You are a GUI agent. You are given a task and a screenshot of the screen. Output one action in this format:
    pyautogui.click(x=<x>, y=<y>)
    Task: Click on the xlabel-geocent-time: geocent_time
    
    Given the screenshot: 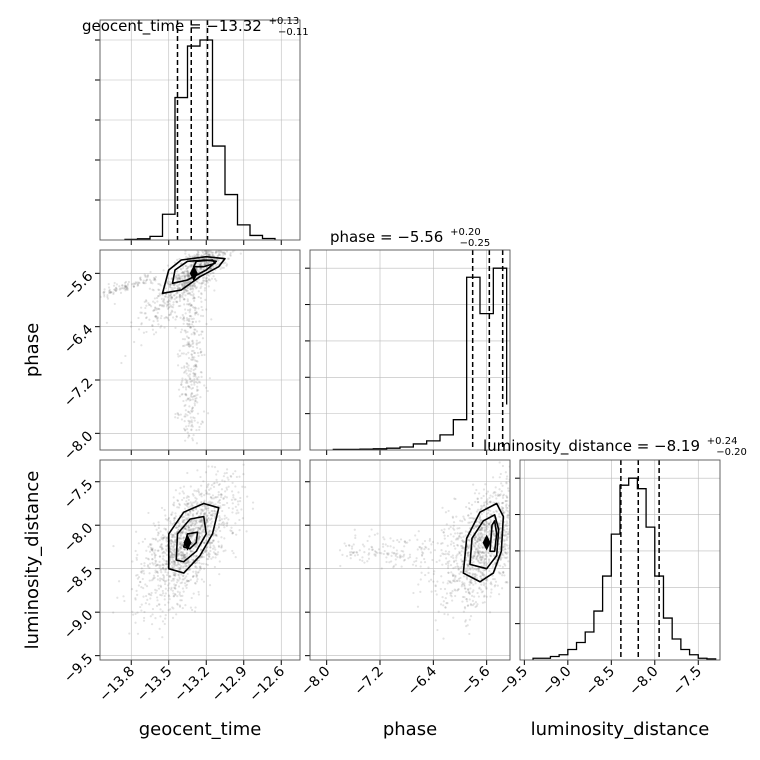 What is the action you would take?
    pyautogui.click(x=200, y=729)
    